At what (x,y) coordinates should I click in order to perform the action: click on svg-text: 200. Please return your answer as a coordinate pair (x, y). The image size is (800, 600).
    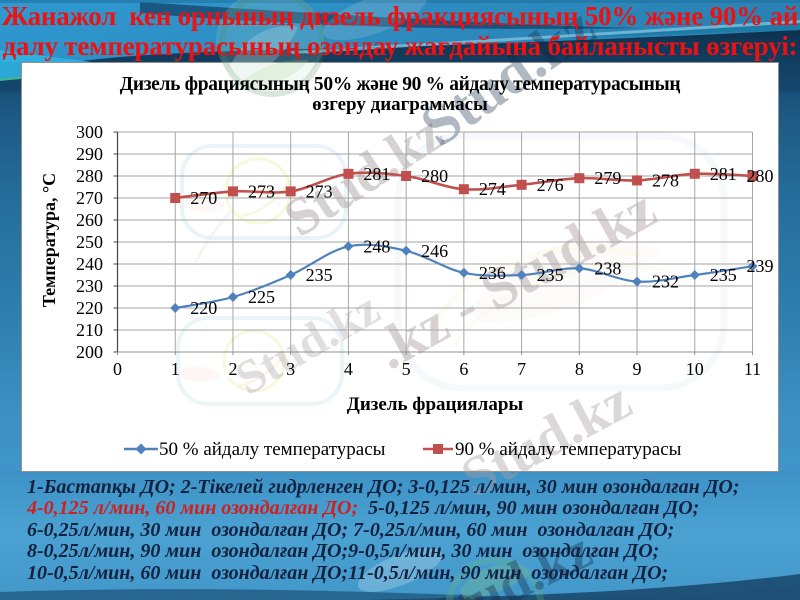
    Looking at the image, I should click on (89, 352).